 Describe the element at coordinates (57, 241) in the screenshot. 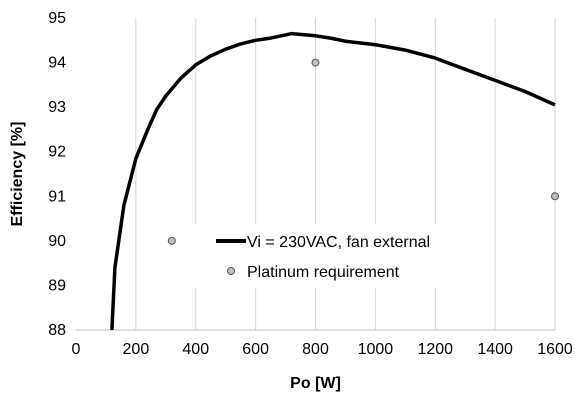

I see `y-tick-label-90: 90` at that location.